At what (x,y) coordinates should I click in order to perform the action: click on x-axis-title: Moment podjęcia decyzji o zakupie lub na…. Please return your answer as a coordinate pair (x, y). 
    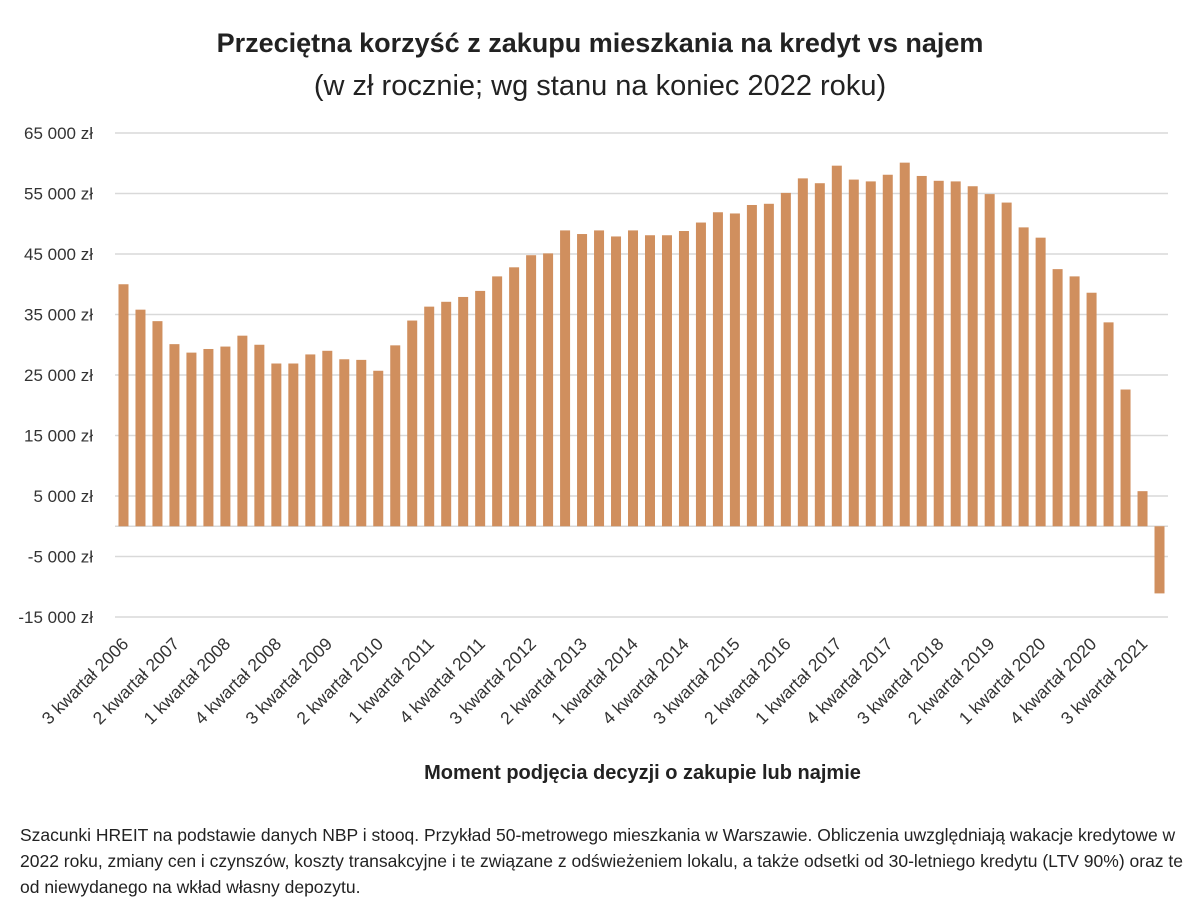
    Looking at the image, I should click on (642, 773).